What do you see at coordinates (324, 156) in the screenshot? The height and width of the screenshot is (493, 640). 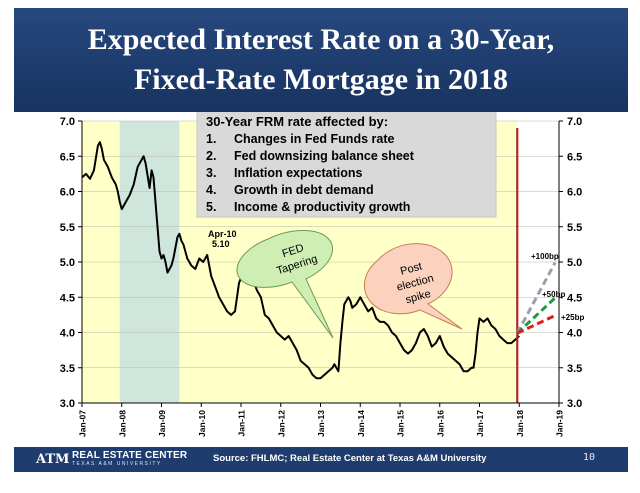 I see `factor-text-2: Fed downsizing balance sheet` at bounding box center [324, 156].